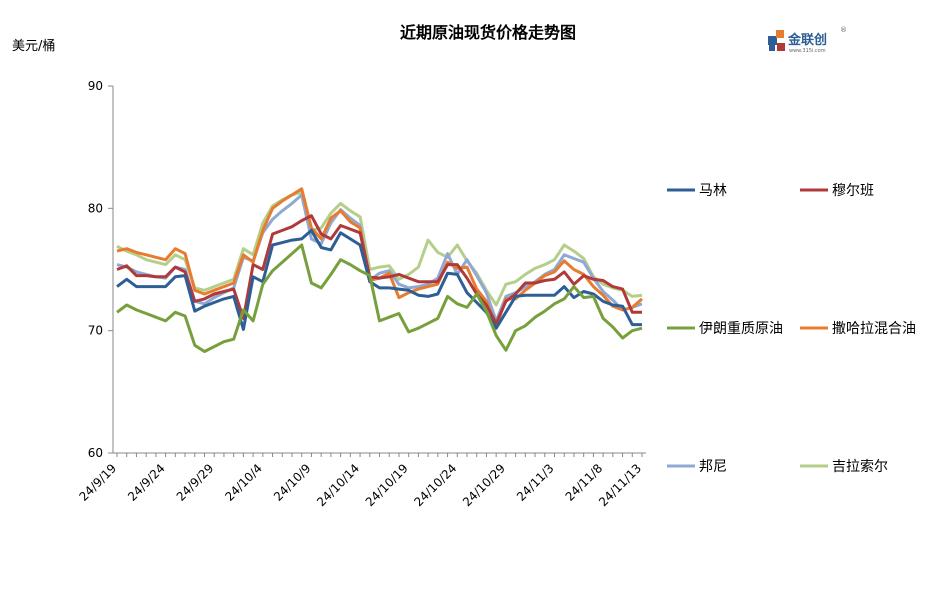 This screenshot has width=937, height=601. What do you see at coordinates (843, 30) in the screenshot?
I see `logo-registered-mark: ®` at bounding box center [843, 30].